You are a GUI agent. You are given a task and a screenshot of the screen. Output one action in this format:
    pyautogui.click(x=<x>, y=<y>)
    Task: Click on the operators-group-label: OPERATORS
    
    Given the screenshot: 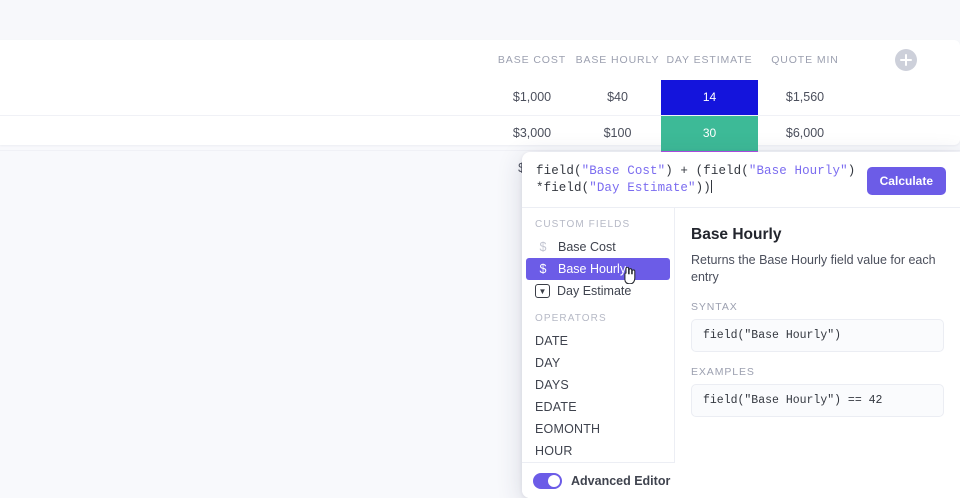 What is the action you would take?
    pyautogui.click(x=571, y=318)
    